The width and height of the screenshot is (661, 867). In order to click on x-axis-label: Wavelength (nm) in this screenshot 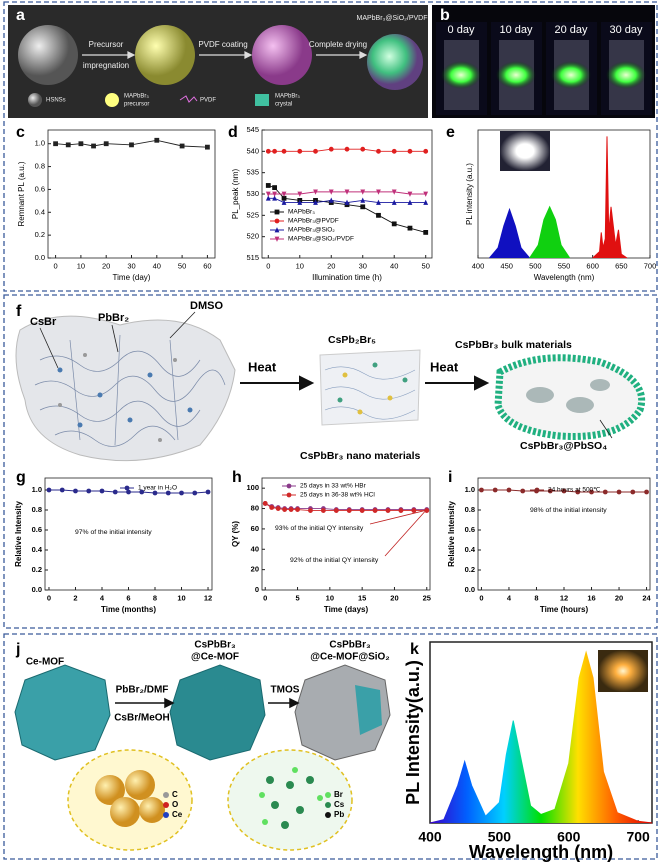, I will do `click(541, 852)`.